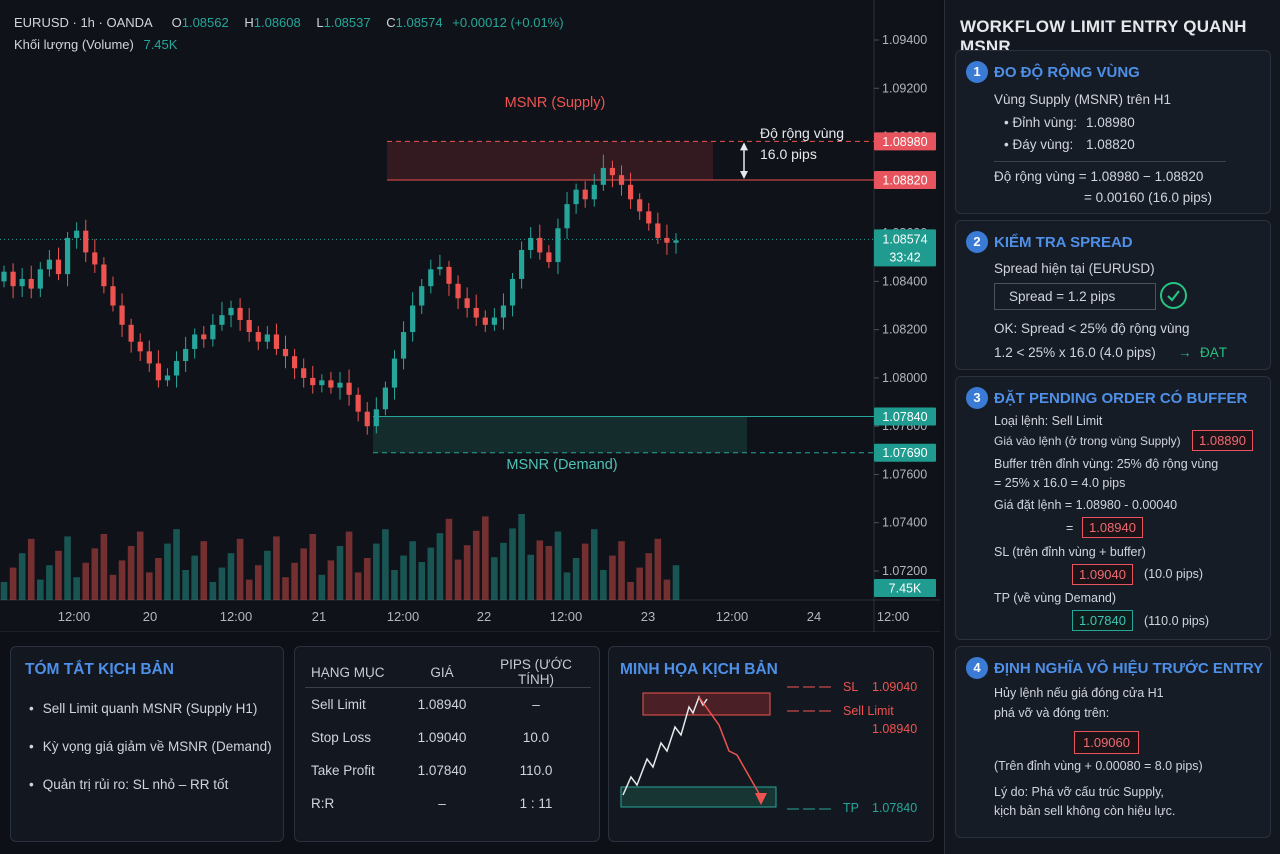 Image resolution: width=1280 pixels, height=854 pixels. Describe the element at coordinates (665, 745) in the screenshot. I see `diagram-price-path` at that location.